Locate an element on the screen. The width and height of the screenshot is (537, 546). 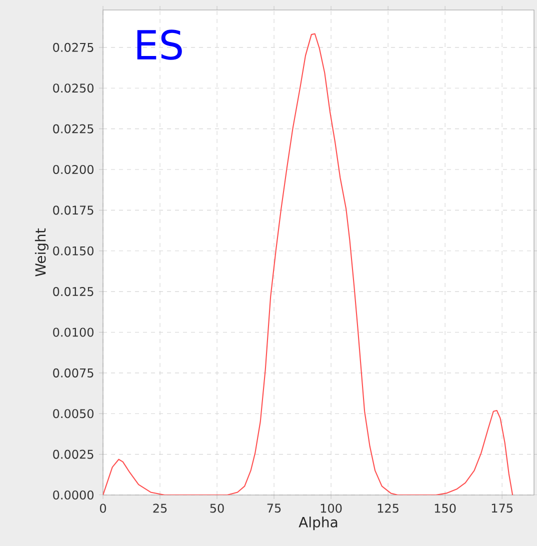
y-axis-title: Weight is located at coordinates (41, 252).